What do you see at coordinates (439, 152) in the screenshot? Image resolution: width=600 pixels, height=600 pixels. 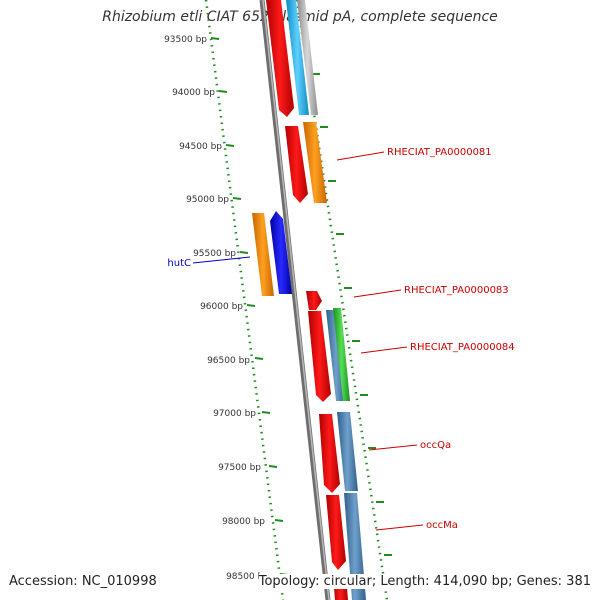 I see `gene-label-081: RHECIAT_PA0000081` at bounding box center [439, 152].